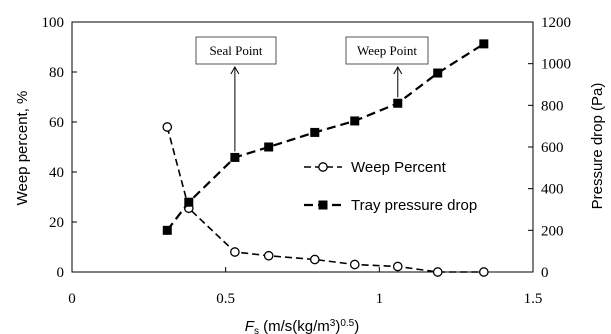 This screenshot has height=334, width=611. Describe the element at coordinates (552, 106) in the screenshot. I see `y-right-tick-label: 800` at that location.